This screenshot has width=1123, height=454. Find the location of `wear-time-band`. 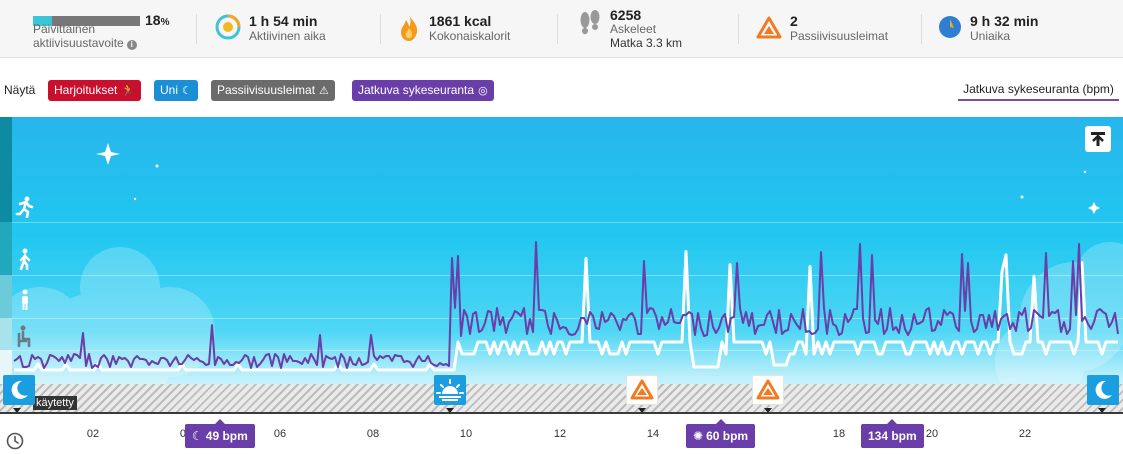

wear-time-band is located at coordinates (561, 398).